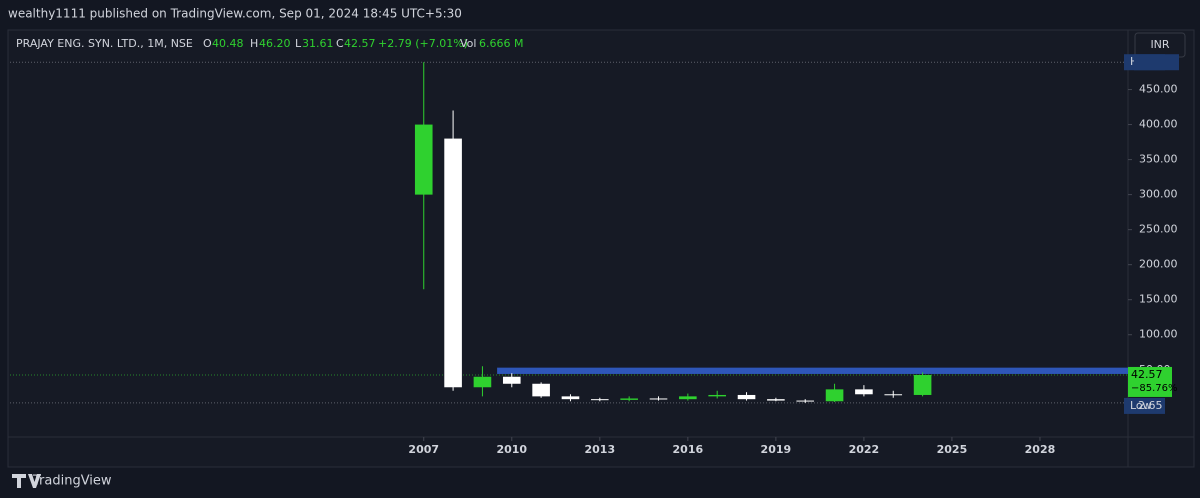  Describe the element at coordinates (360, 43) in the screenshot. I see `c-val: 42.57` at that location.